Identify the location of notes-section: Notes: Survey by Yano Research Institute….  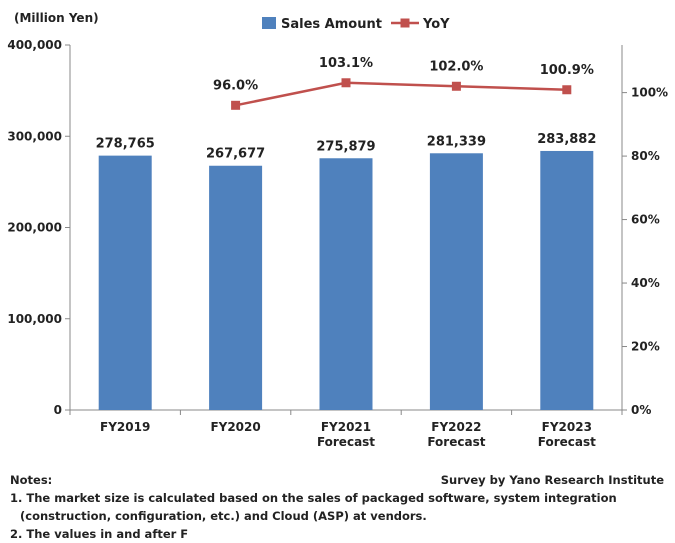
(340, 507).